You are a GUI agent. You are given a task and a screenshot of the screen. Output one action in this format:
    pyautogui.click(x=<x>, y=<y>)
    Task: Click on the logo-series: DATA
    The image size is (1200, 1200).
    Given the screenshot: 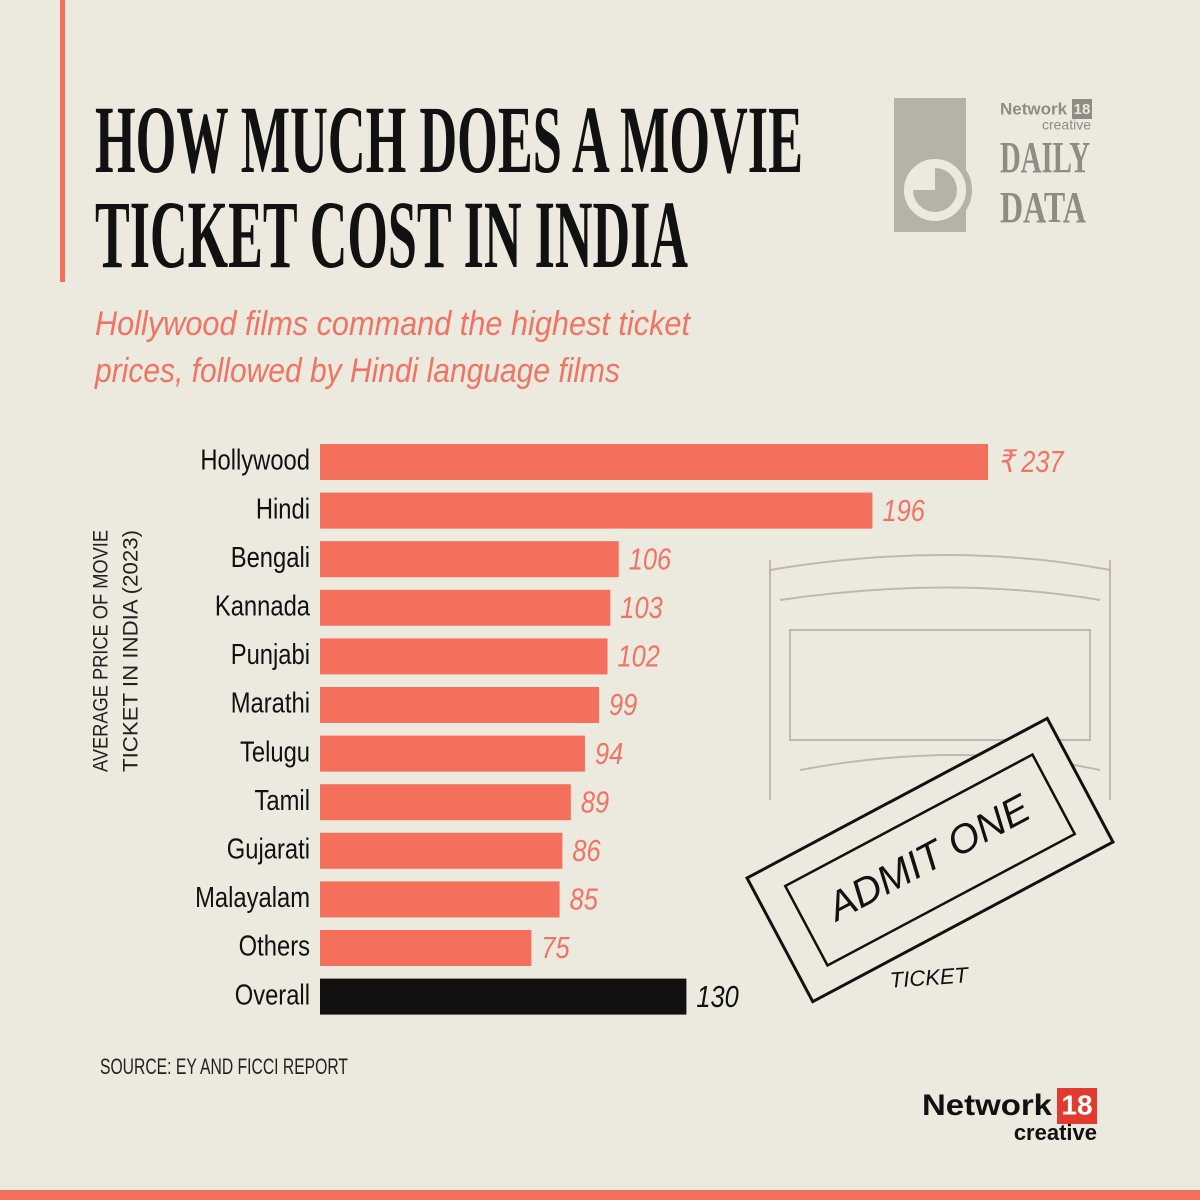 What is the action you would take?
    pyautogui.click(x=1043, y=207)
    